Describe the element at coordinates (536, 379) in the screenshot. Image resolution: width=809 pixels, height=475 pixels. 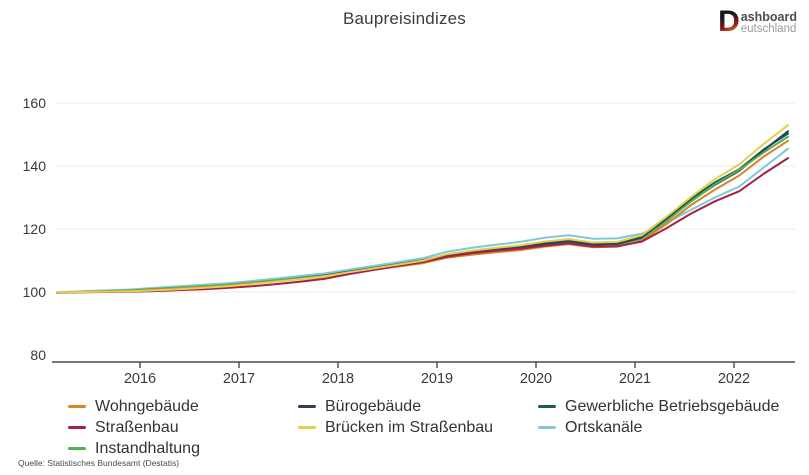
I see `x-tick-label: 2020` at that location.